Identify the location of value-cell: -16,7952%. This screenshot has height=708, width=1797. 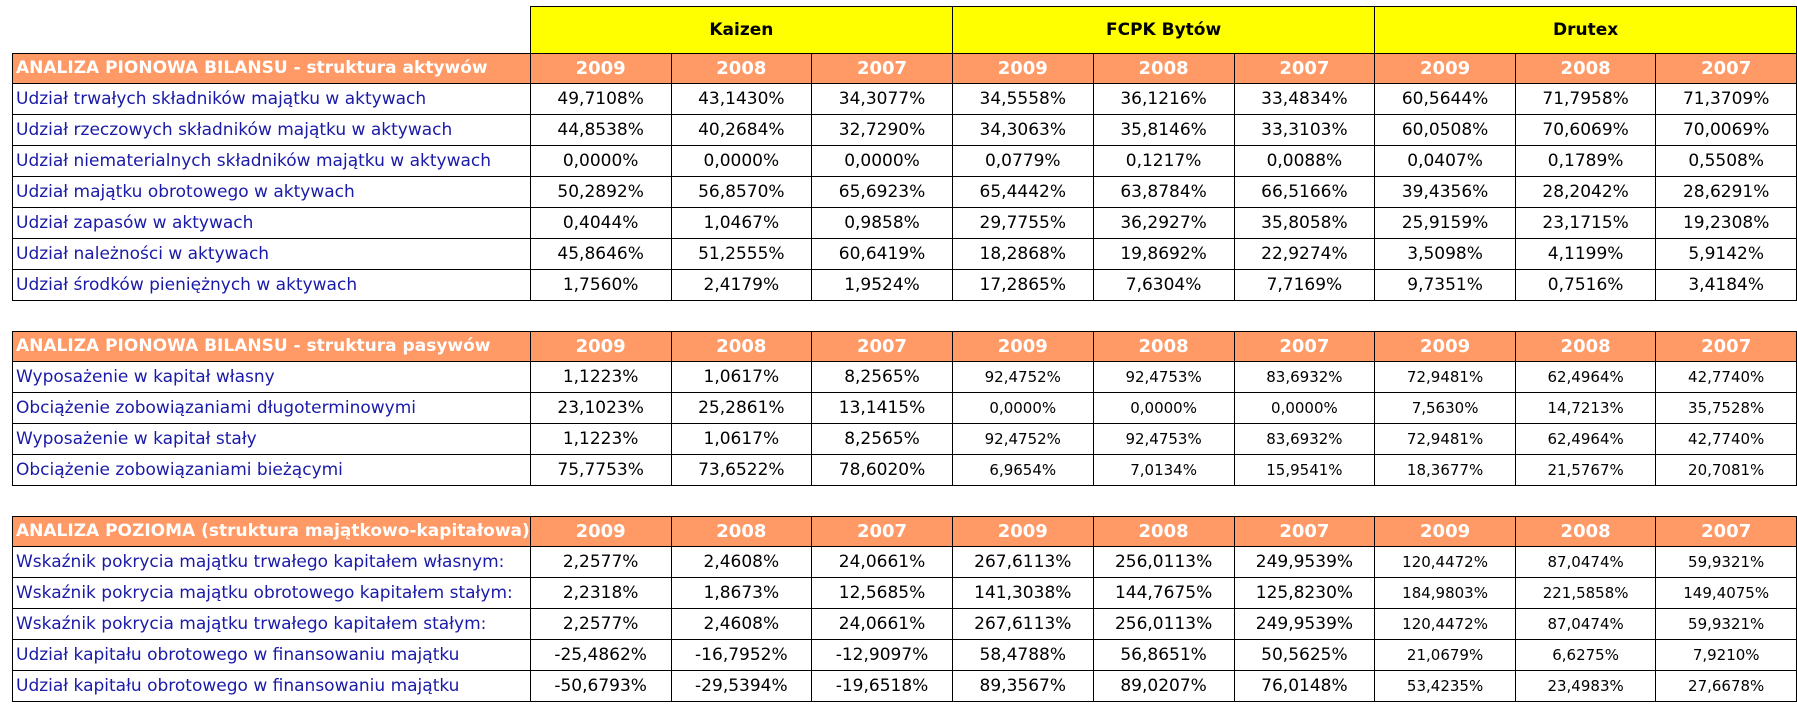
(741, 655).